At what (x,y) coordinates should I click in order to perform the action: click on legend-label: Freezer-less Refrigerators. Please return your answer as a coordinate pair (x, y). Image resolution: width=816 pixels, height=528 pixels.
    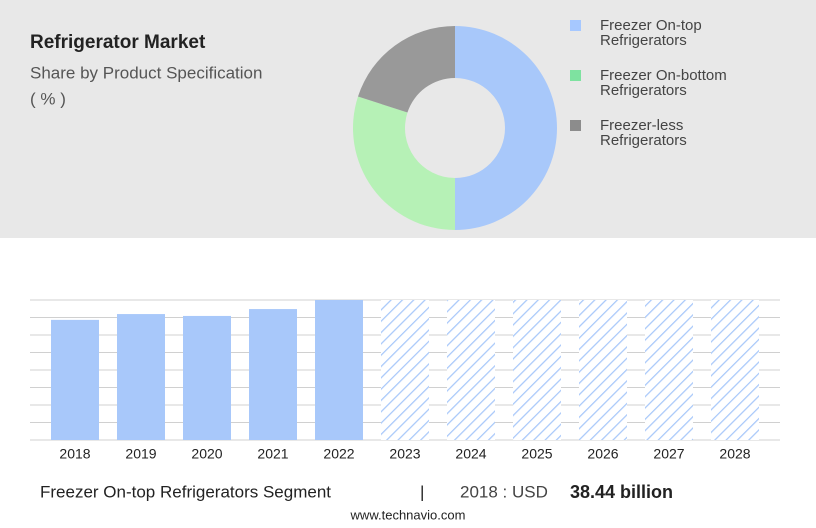
    Looking at the image, I should click on (643, 133).